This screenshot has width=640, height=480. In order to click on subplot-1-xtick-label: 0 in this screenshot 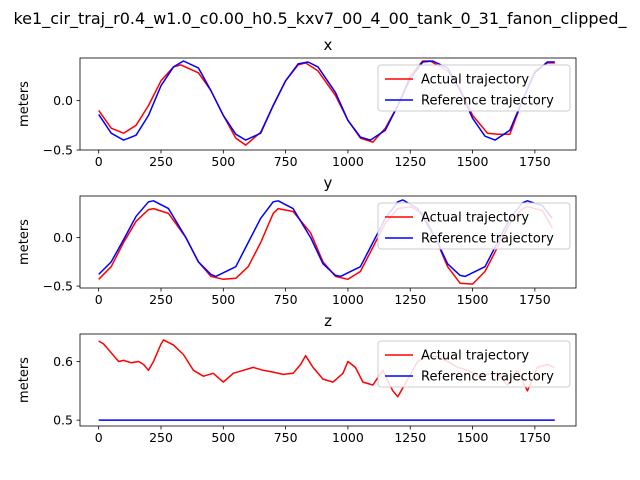, I will do `click(99, 161)`.